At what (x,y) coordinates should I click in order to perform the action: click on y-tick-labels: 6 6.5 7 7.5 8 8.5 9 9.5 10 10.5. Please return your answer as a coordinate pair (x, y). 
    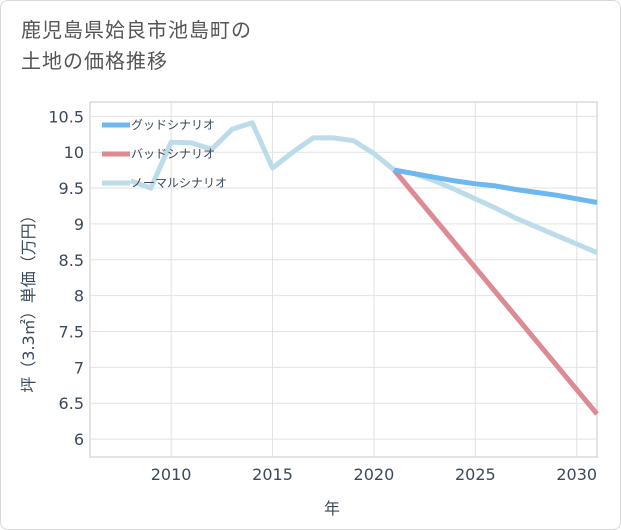
    Looking at the image, I should click on (66, 278).